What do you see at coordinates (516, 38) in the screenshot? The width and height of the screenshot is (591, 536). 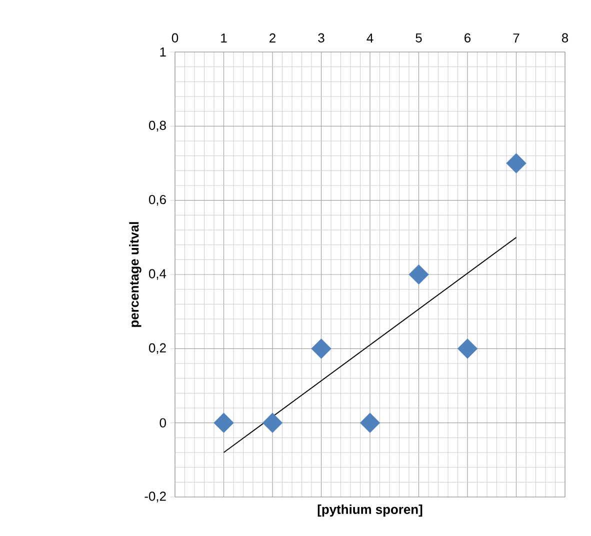 I see `x-tick-label: 7` at bounding box center [516, 38].